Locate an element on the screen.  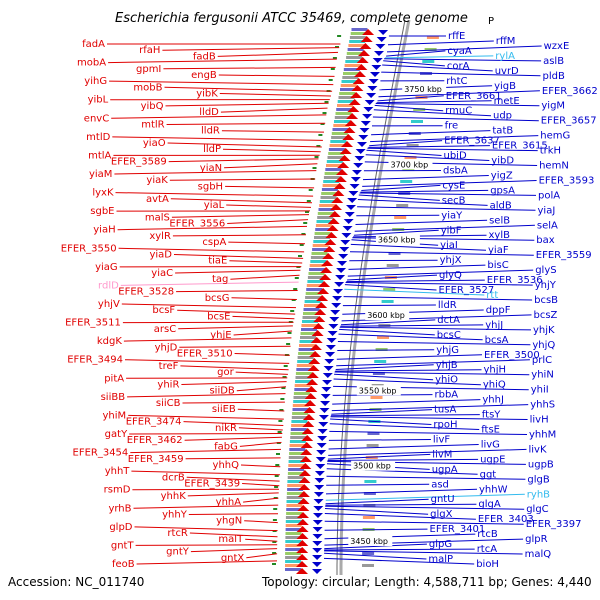
gene-label: yhjD is located at coordinates (166, 347).